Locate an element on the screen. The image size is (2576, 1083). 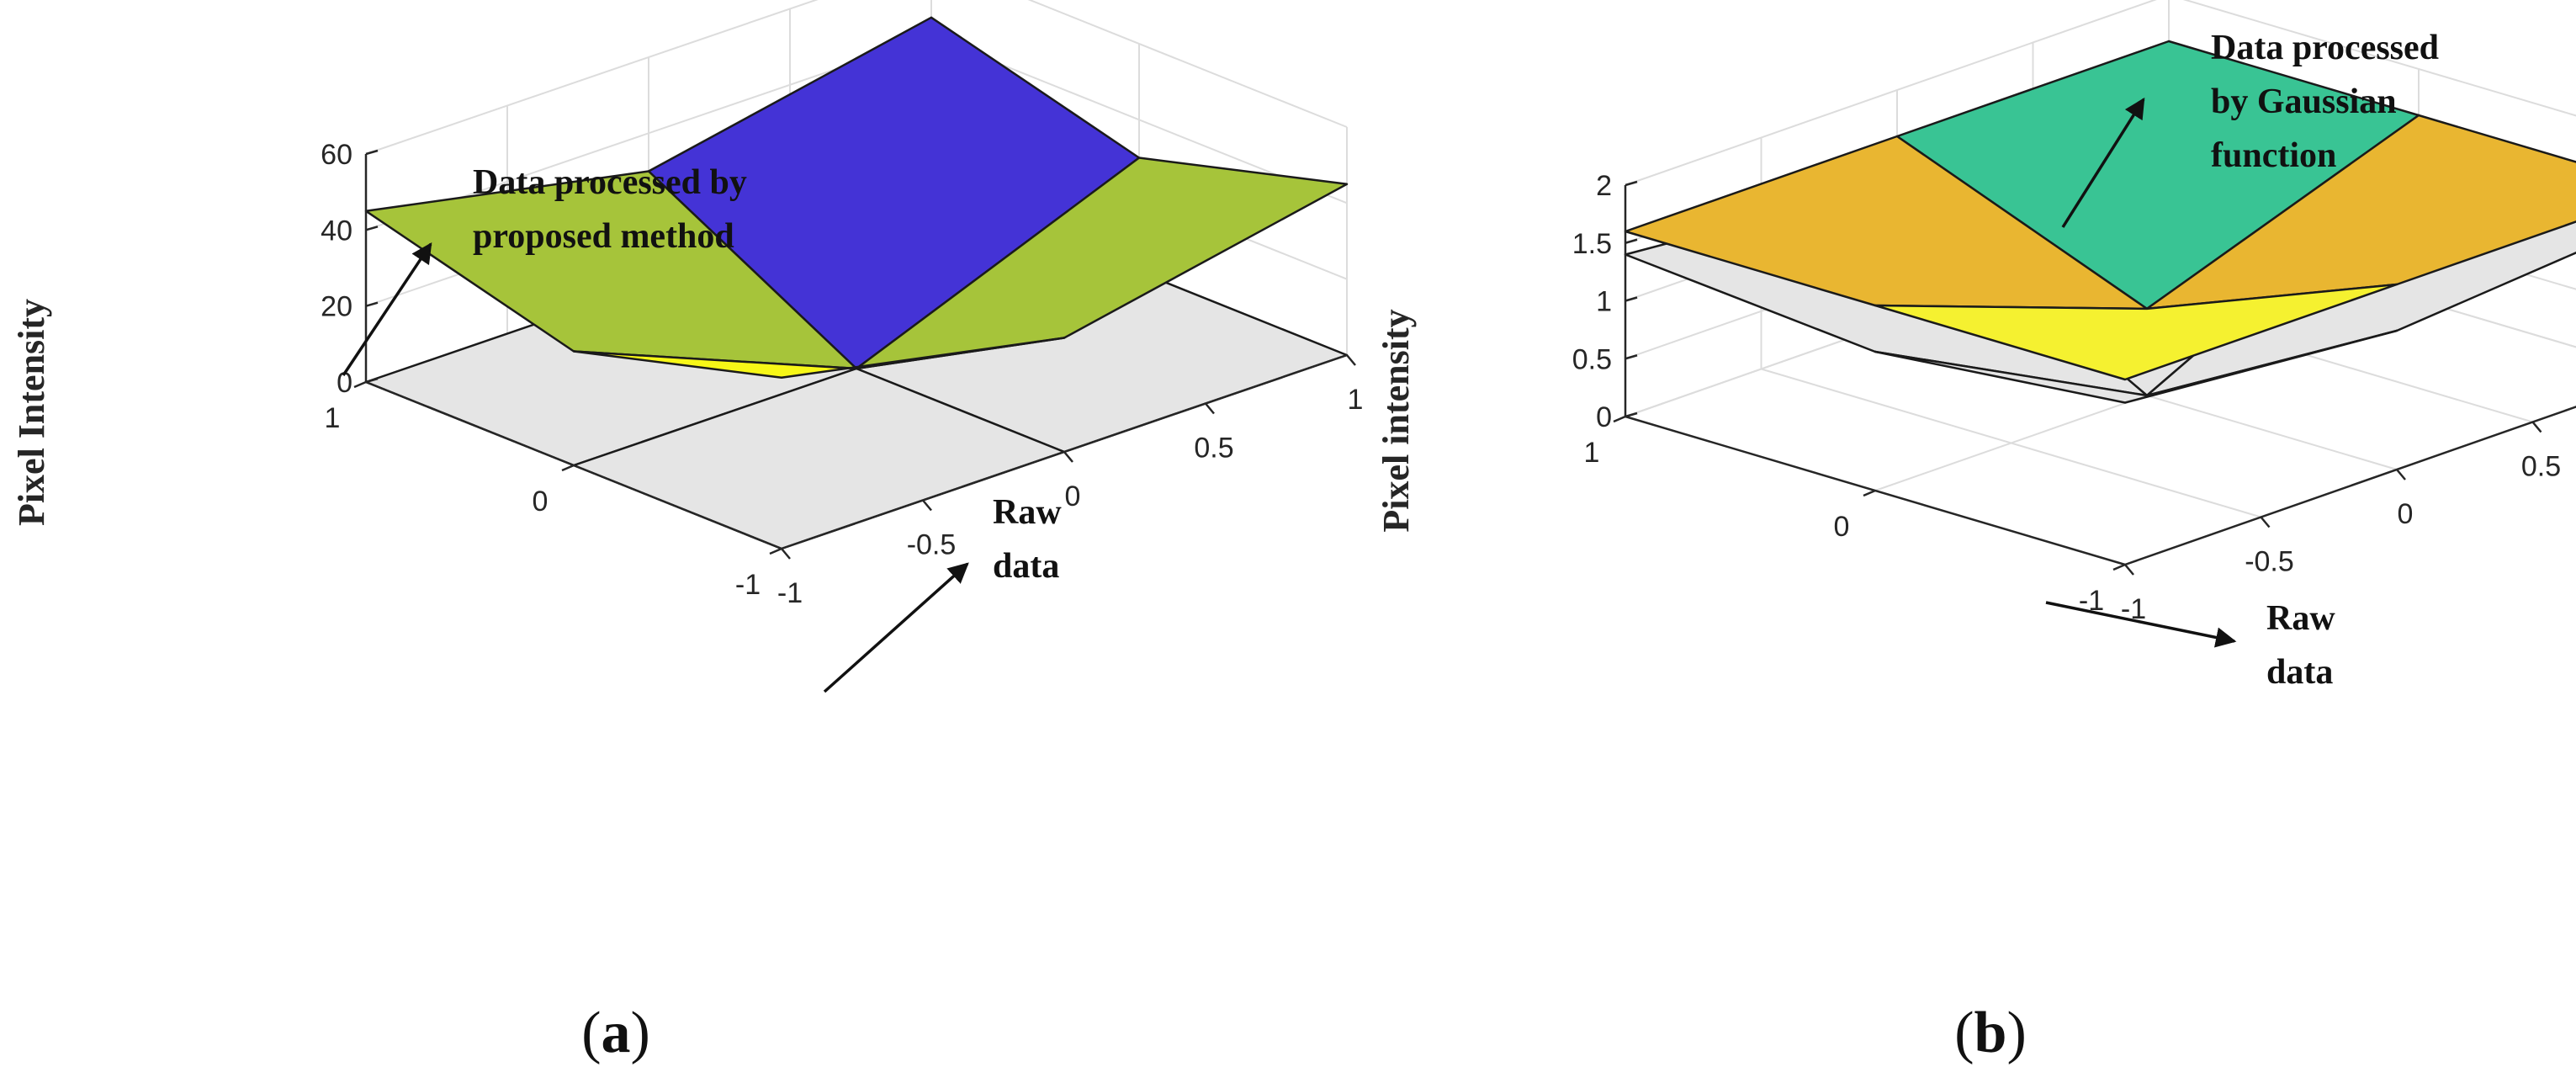
panel-a-z-tick-label: 20 is located at coordinates (336, 307).